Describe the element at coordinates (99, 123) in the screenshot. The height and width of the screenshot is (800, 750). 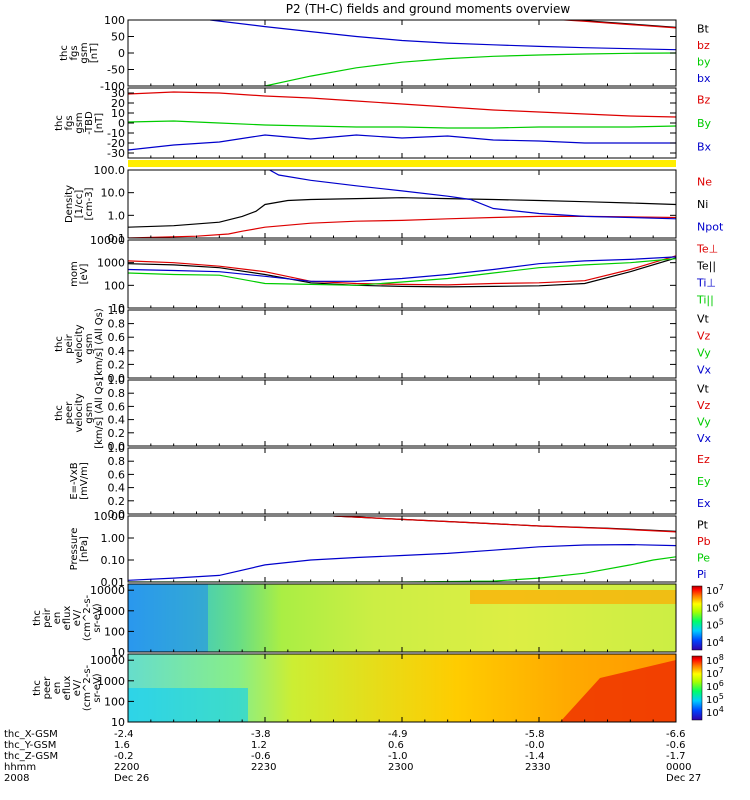
I see `ylabel-fgs-gsm-detrended: [nT]` at that location.